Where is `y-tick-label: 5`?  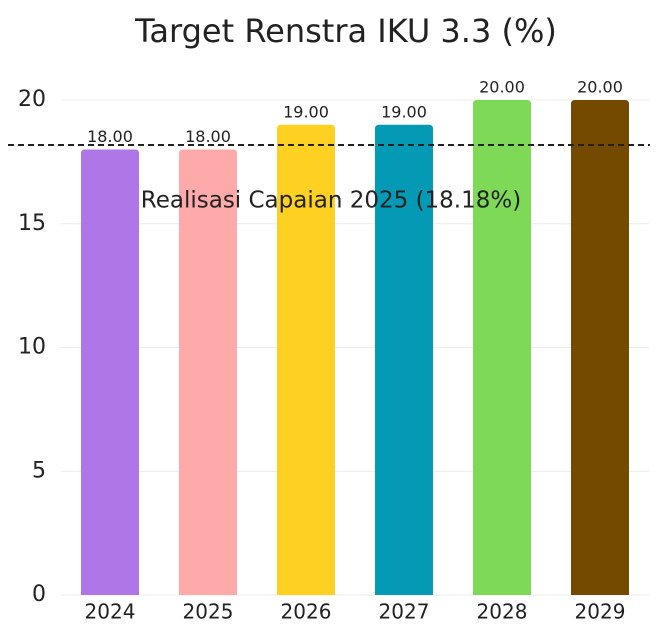
y-tick-label: 5 is located at coordinates (39, 470).